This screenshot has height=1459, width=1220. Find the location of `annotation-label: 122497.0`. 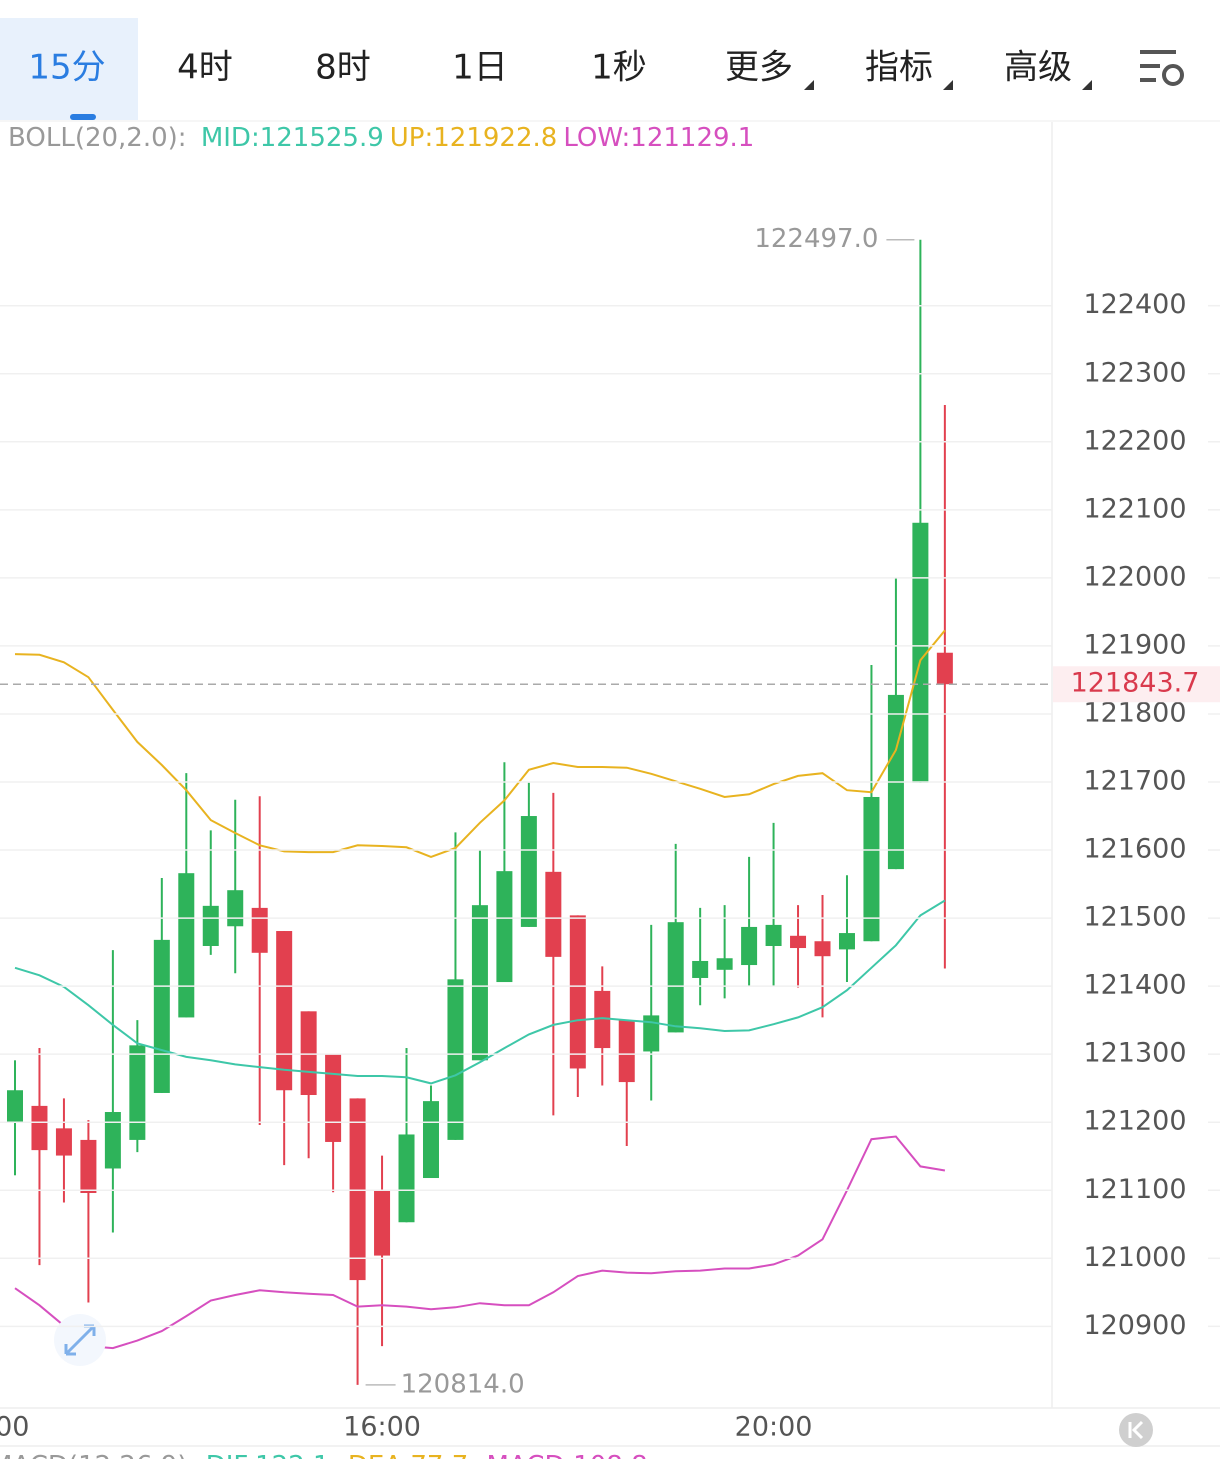

annotation-label: 122497.0 is located at coordinates (816, 239).